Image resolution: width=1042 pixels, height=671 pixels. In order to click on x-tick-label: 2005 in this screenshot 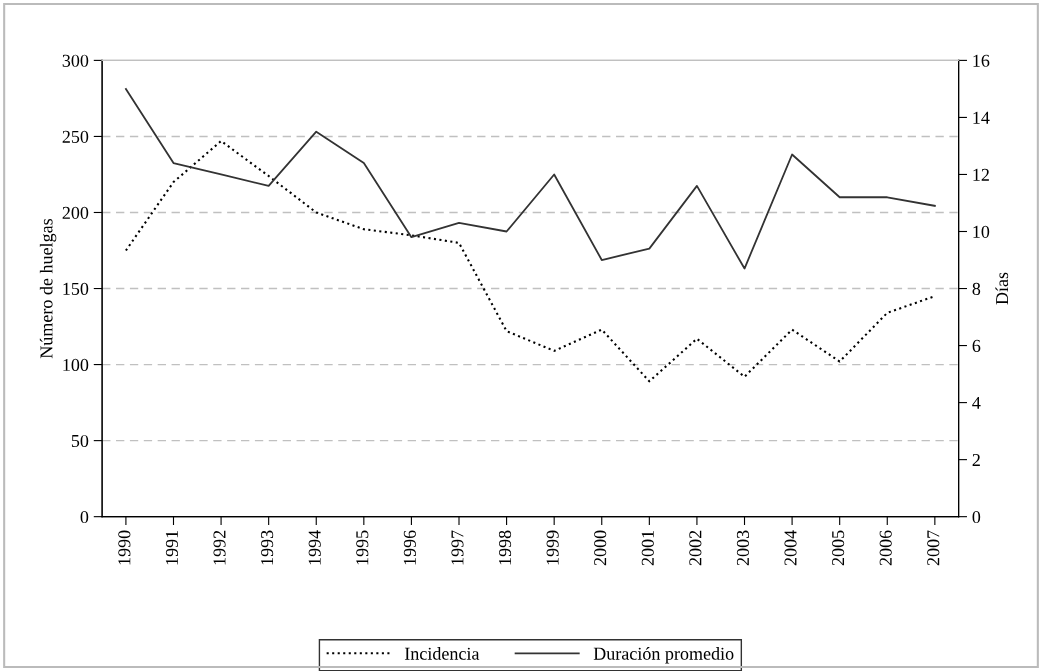, I will do `click(838, 548)`.